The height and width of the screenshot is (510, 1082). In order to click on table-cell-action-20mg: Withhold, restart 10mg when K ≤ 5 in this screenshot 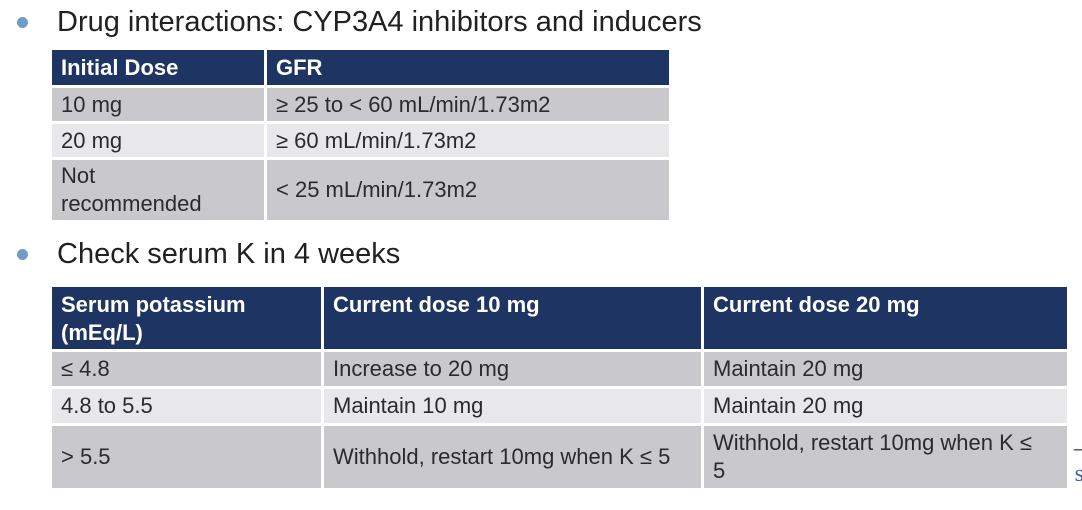, I will do `click(885, 457)`.